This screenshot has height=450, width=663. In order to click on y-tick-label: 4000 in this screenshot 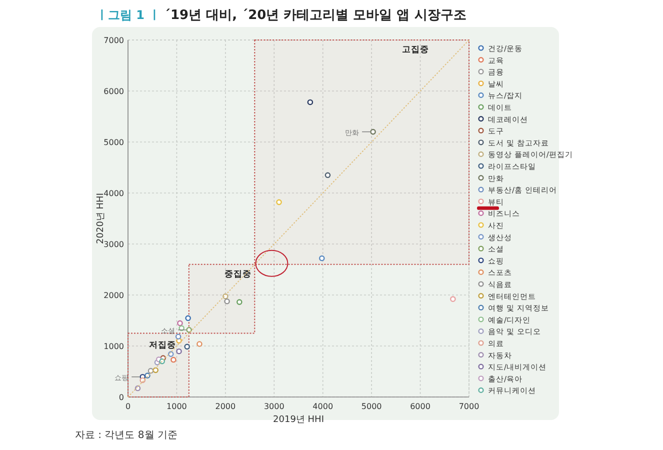, I will do `click(114, 193)`.